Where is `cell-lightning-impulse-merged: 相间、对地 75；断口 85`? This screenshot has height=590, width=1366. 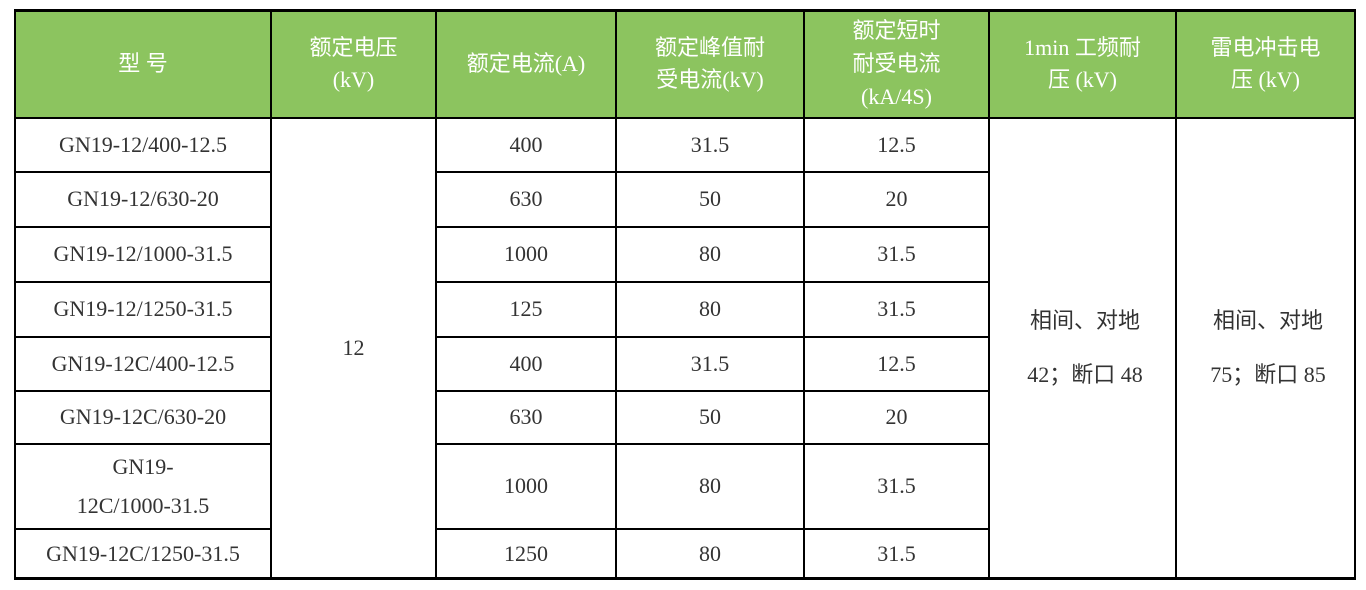 cell-lightning-impulse-merged: 相间、对地 75；断口 85 is located at coordinates (1265, 348).